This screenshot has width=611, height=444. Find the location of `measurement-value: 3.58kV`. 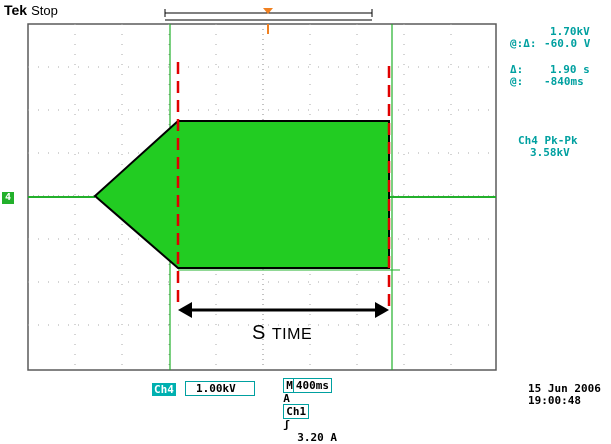

measurement-value: 3.58kV is located at coordinates (550, 152).